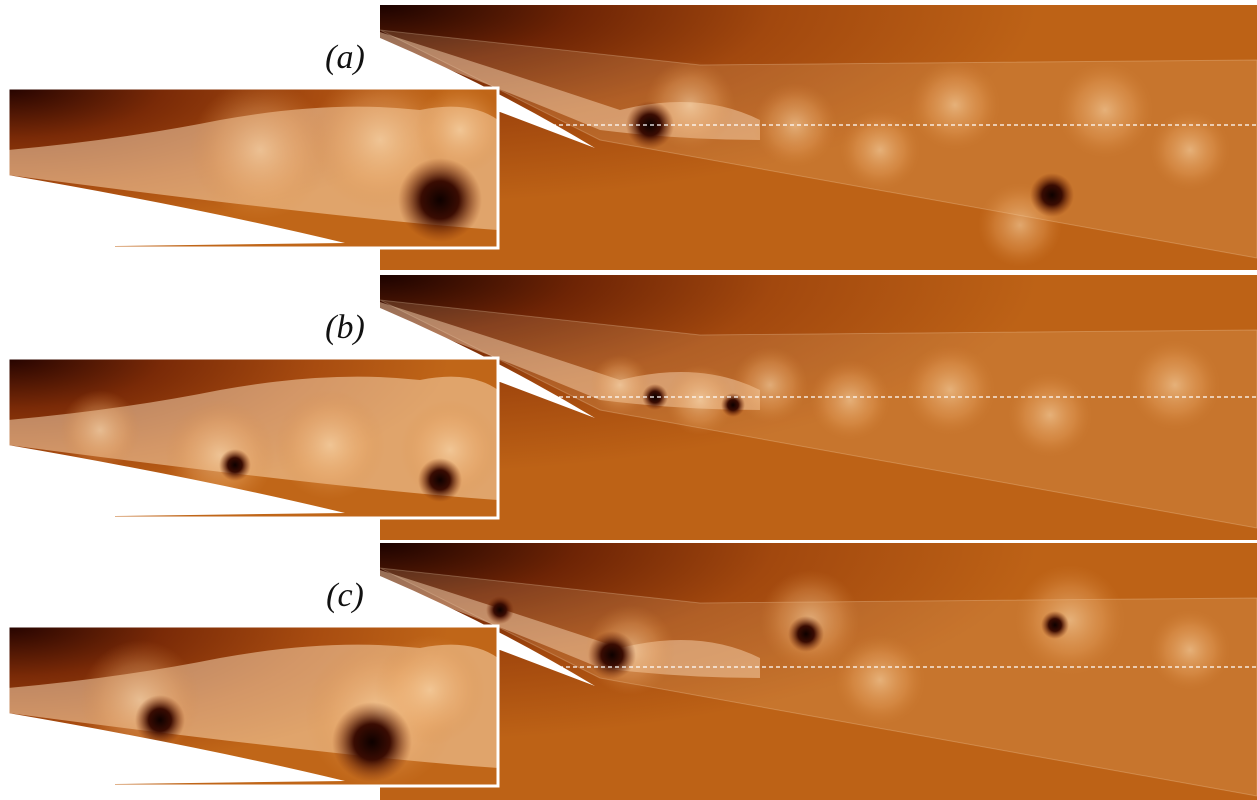  Describe the element at coordinates (345, 595) in the screenshot. I see `panel-label: (c)` at that location.